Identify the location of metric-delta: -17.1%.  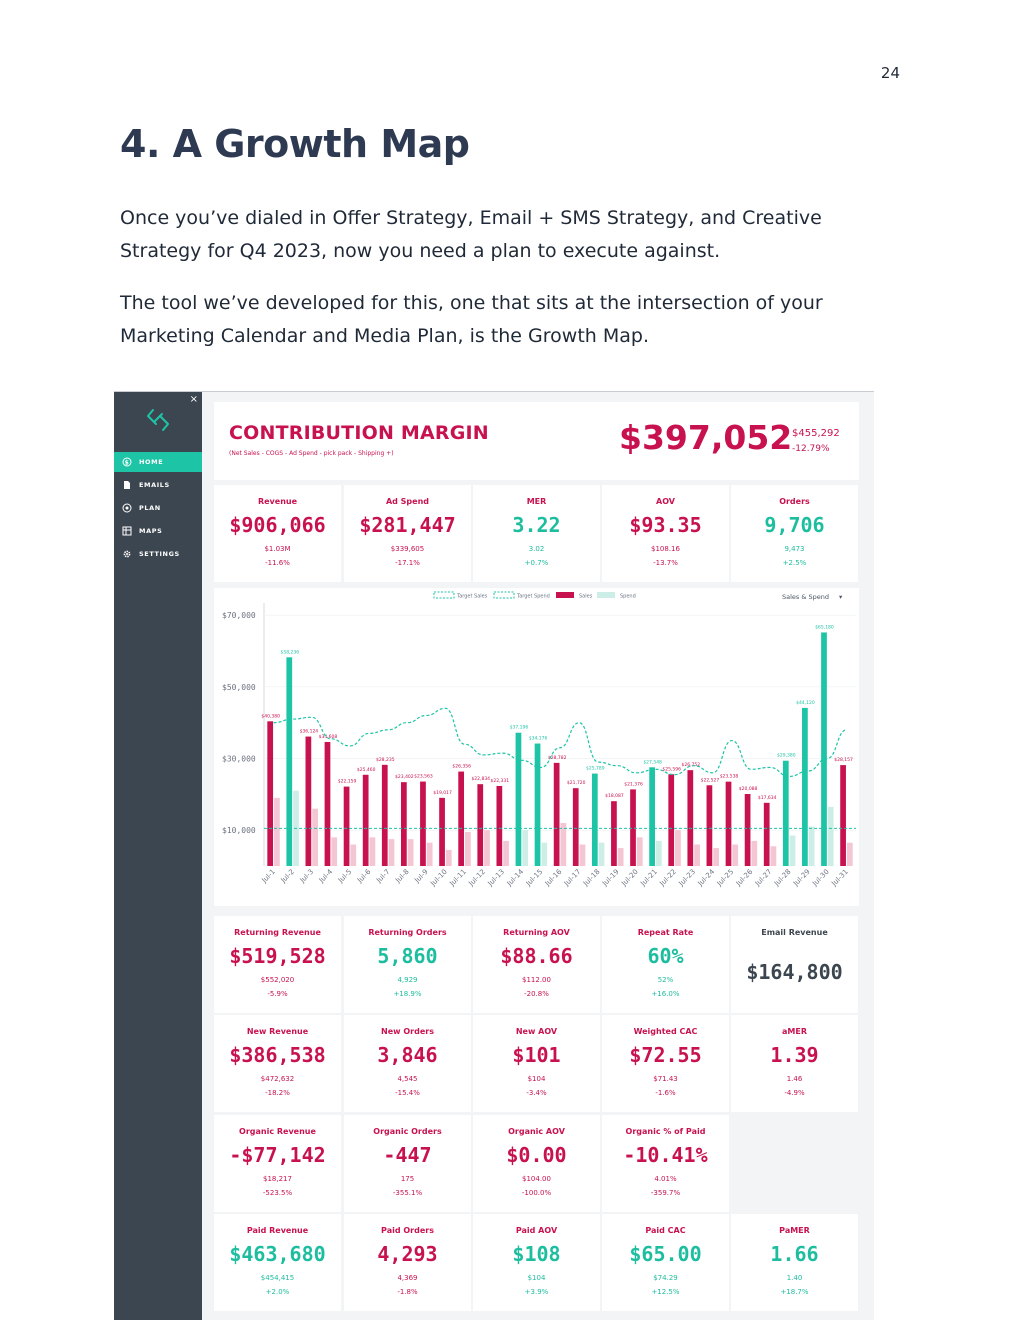
(407, 563).